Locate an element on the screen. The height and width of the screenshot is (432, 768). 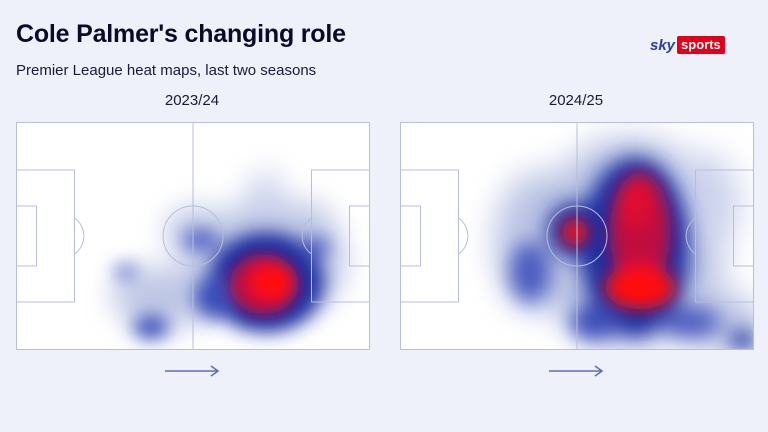
logo-sports-text: sports is located at coordinates (701, 45).